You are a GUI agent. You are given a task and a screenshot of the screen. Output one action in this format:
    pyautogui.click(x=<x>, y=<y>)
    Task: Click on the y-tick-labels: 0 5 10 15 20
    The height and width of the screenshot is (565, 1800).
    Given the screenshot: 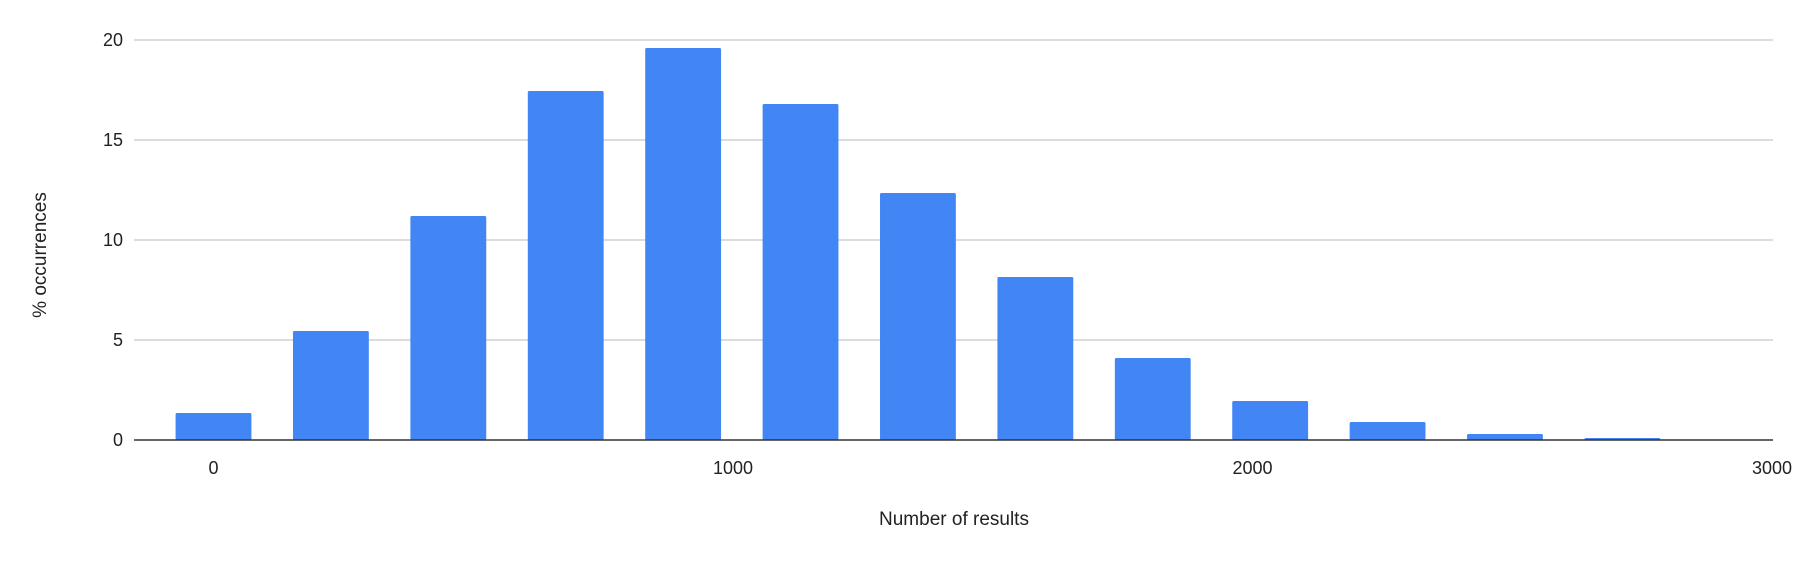 What is the action you would take?
    pyautogui.click(x=113, y=240)
    